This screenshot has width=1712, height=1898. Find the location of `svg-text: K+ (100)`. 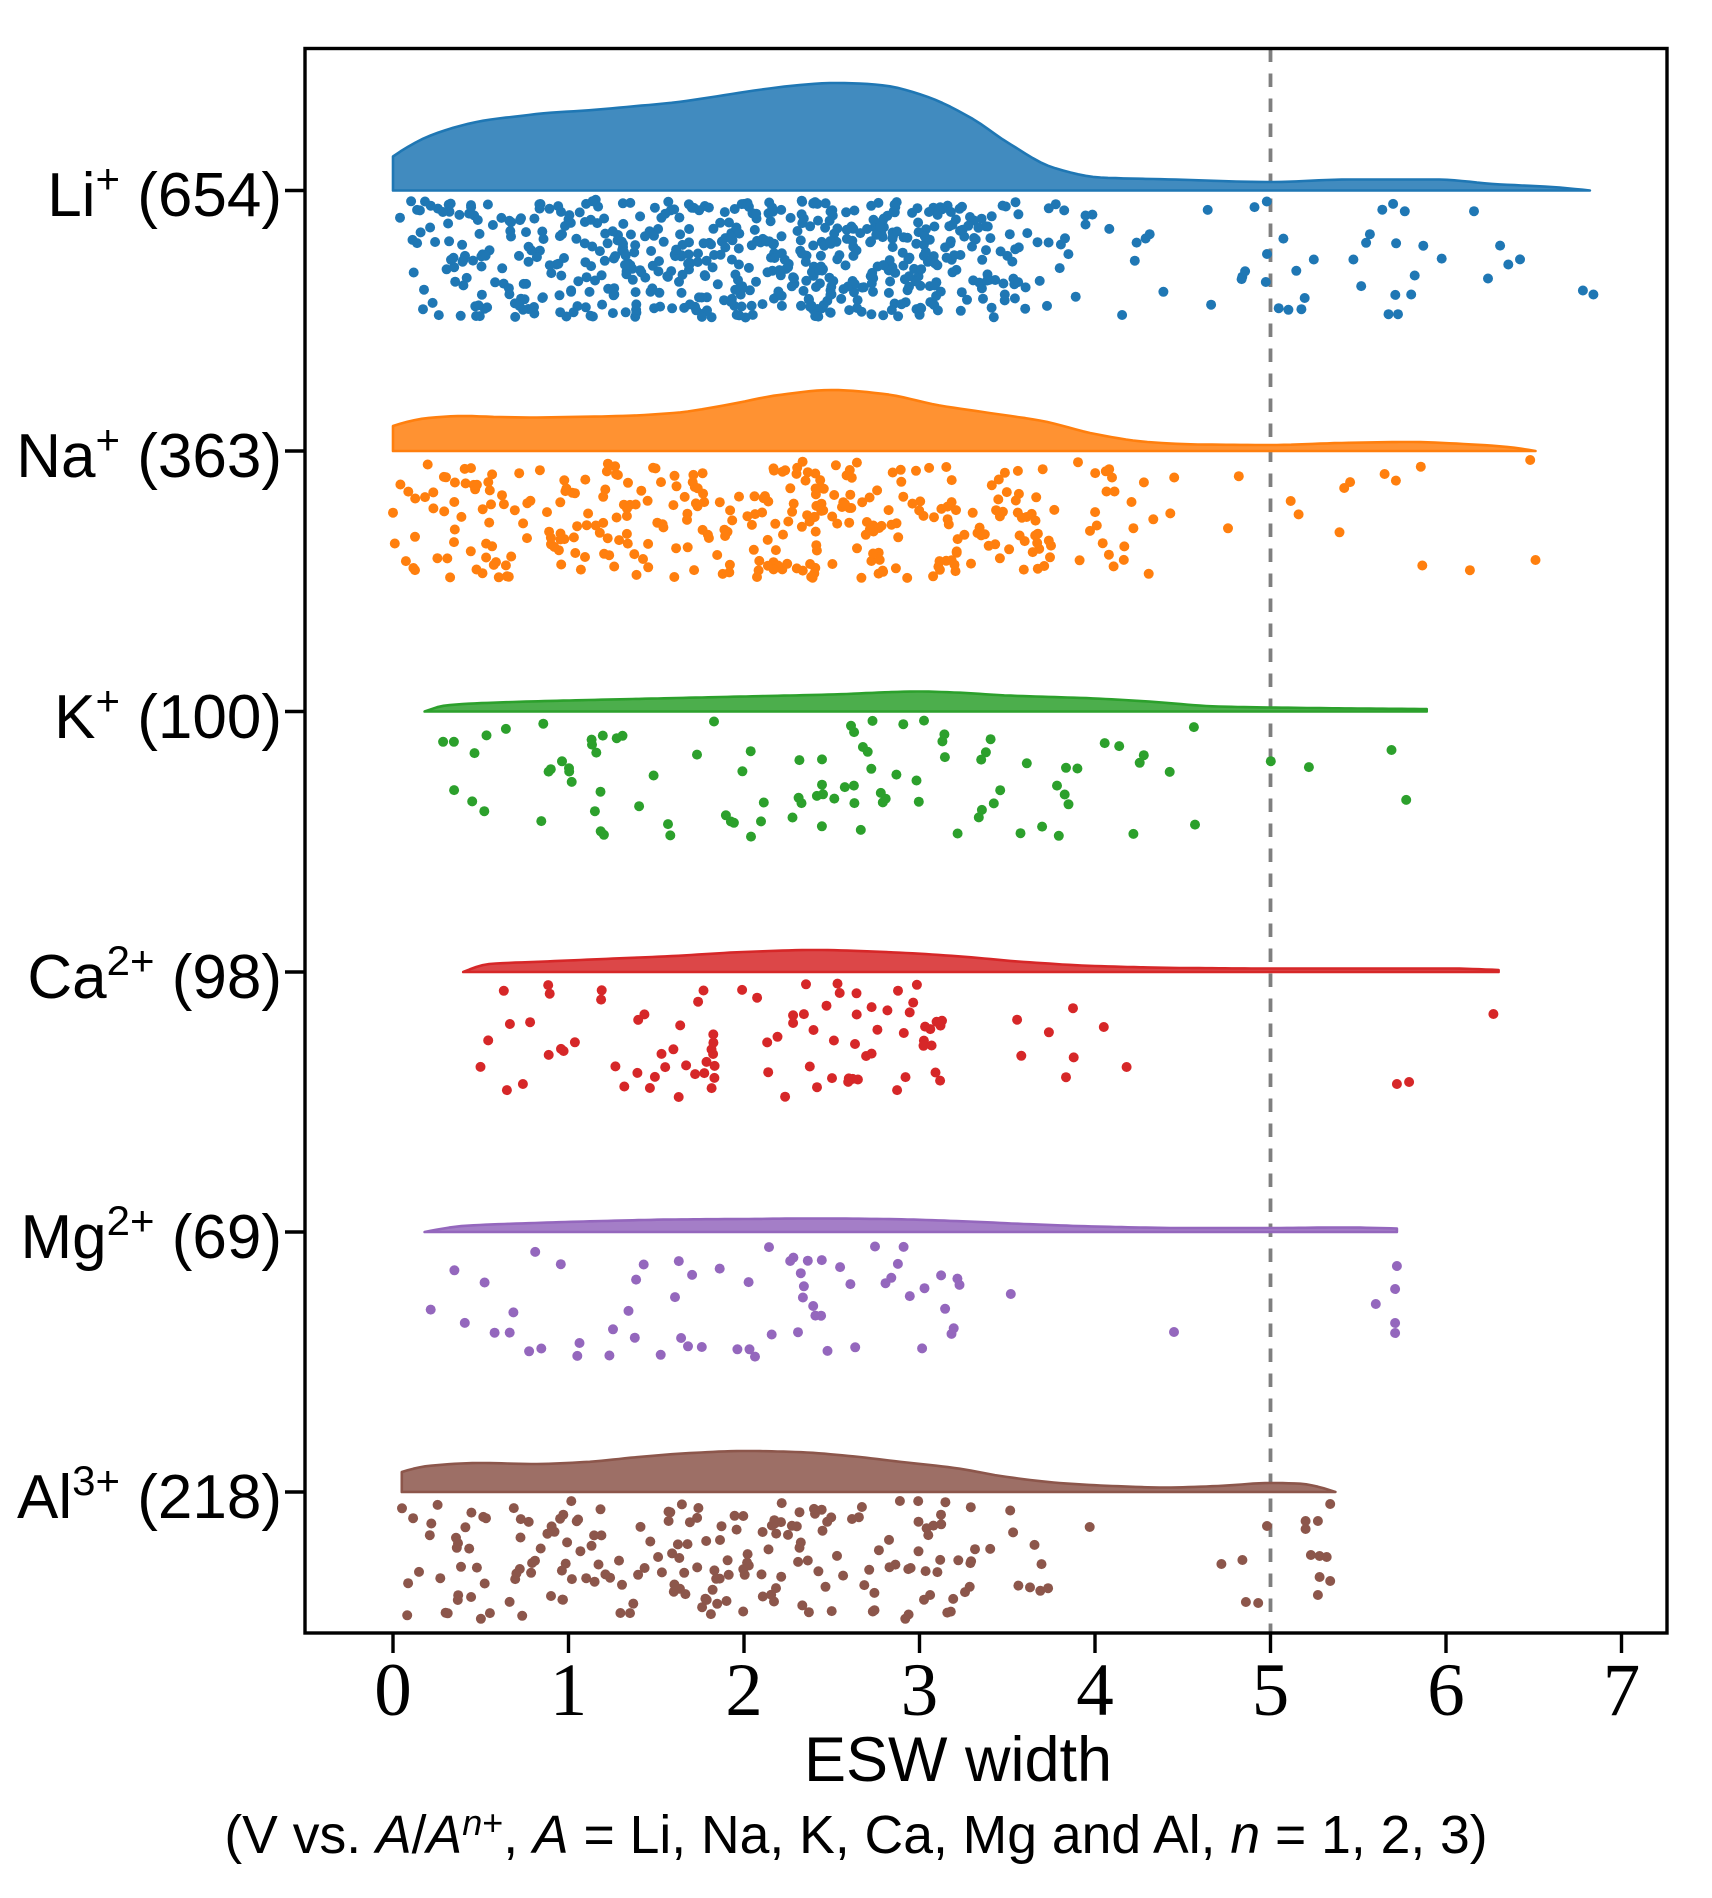

svg-text: K+ (100) is located at coordinates (168, 714).